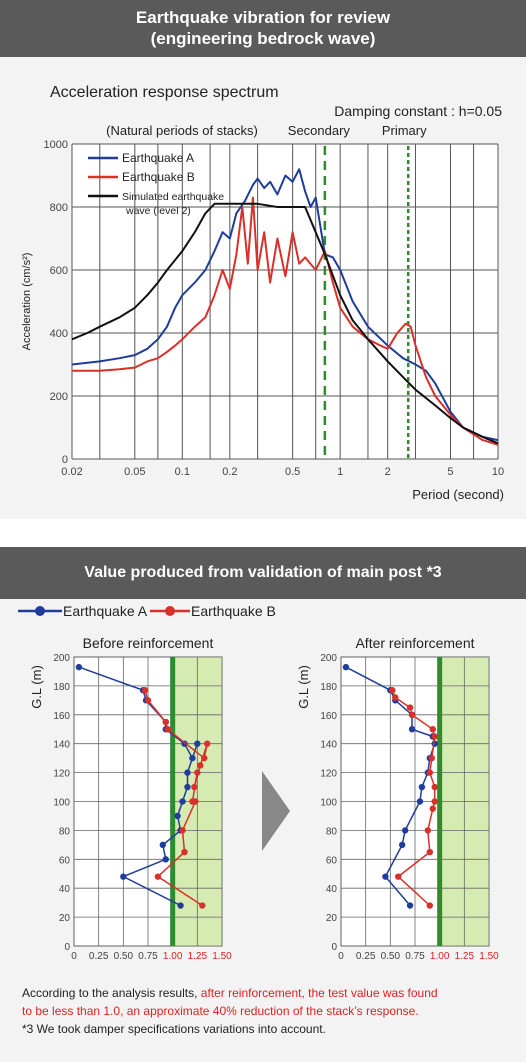  I want to click on chart2-y-tick-label: 120, so click(328, 774).